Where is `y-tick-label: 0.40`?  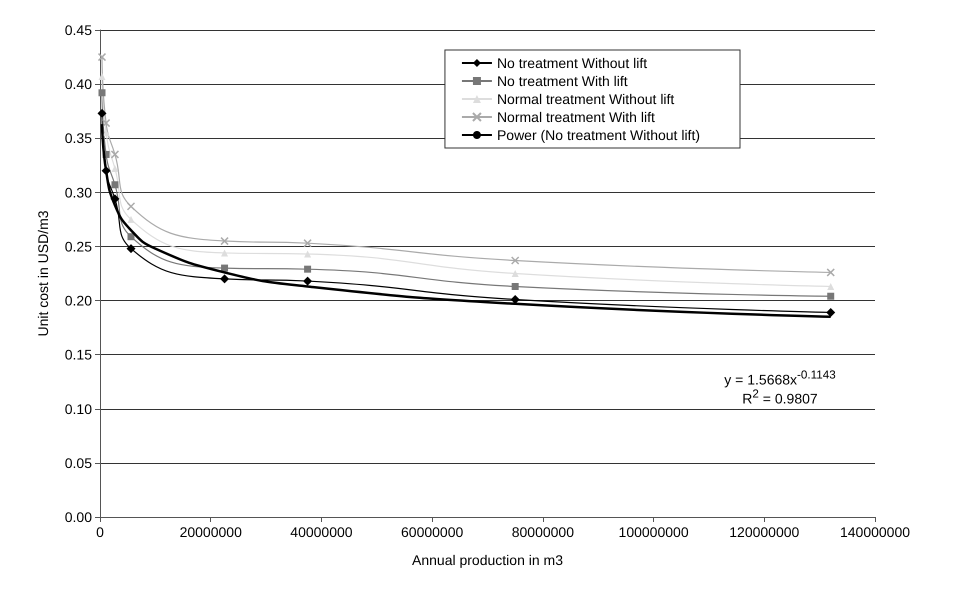 y-tick-label: 0.40 is located at coordinates (78, 84).